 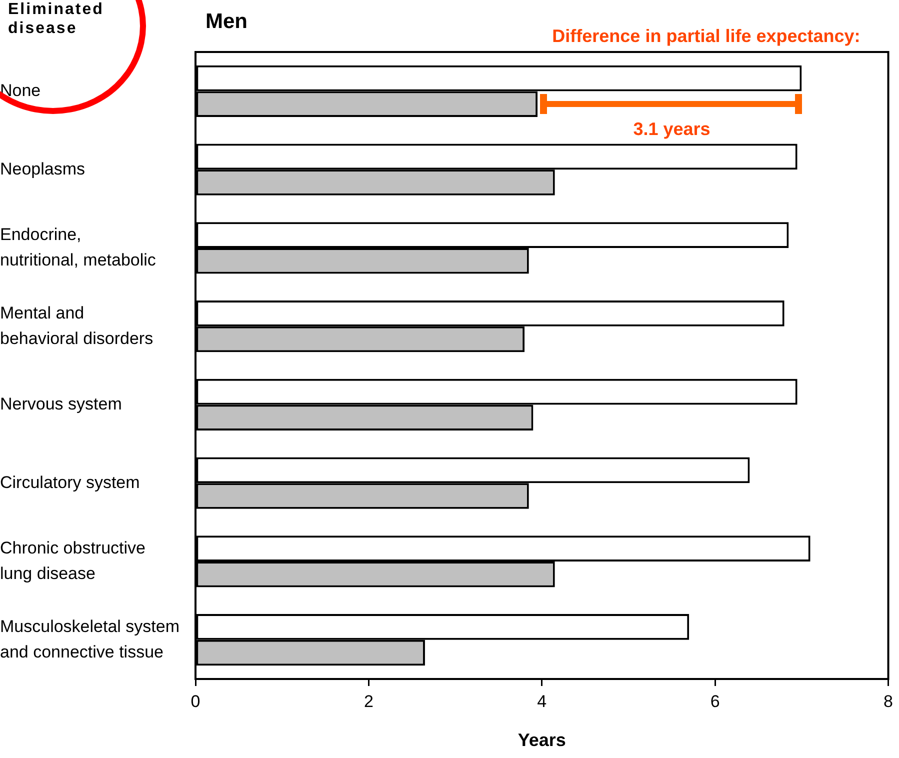 I want to click on y-tick-label: Musculoskeletal system and connective tissue, so click(x=90, y=639).